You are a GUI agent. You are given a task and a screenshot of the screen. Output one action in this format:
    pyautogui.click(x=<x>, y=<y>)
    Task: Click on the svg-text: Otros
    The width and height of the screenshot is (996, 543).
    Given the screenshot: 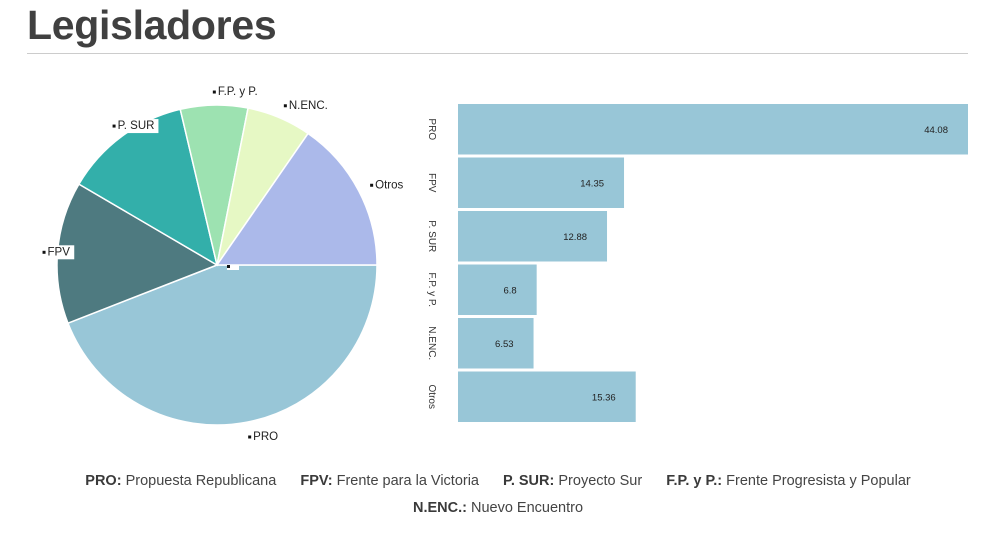 What is the action you would take?
    pyautogui.click(x=389, y=185)
    